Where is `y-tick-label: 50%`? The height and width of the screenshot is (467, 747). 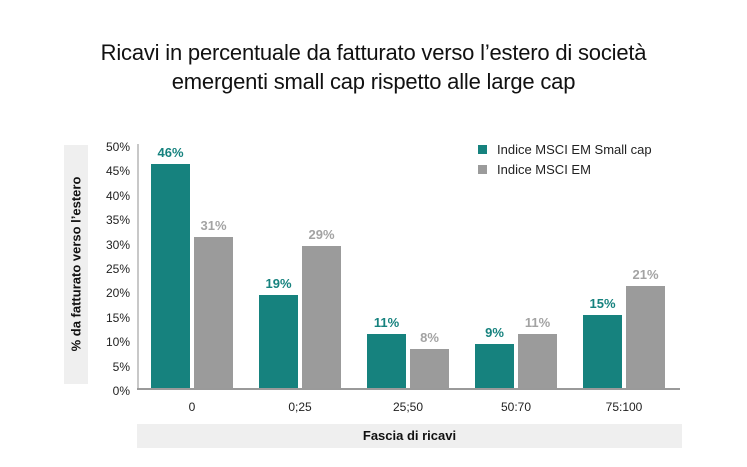 y-tick-label: 50% is located at coordinates (117, 147).